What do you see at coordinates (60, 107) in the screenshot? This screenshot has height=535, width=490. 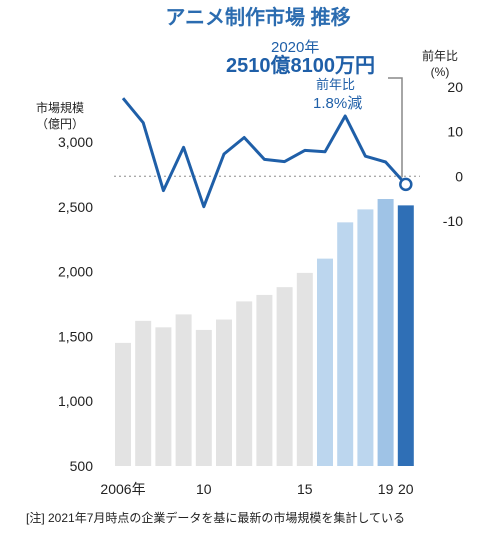 I see `left-axis-label-line: 市場規模` at bounding box center [60, 107].